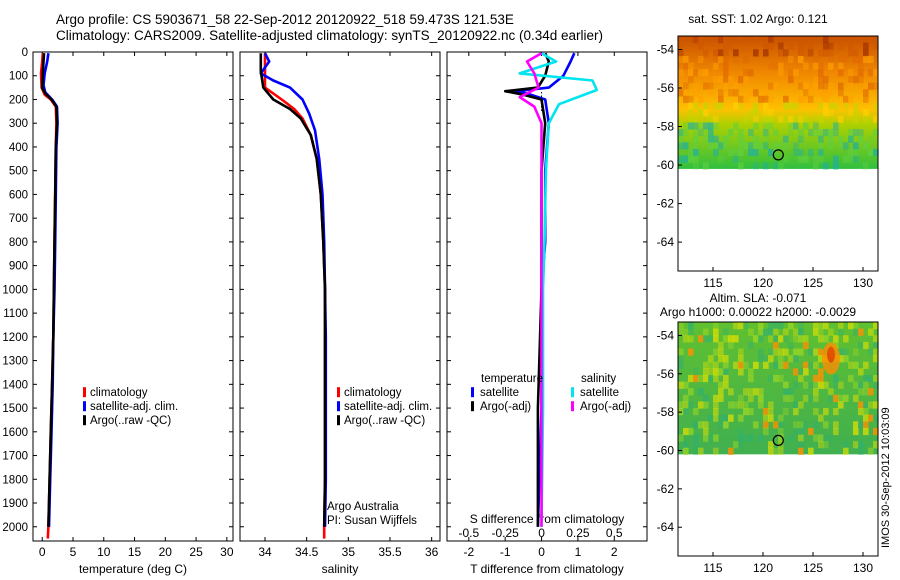  What do you see at coordinates (133, 569) in the screenshot?
I see `temperature-x-axis-label: temperature (deg C)` at bounding box center [133, 569].